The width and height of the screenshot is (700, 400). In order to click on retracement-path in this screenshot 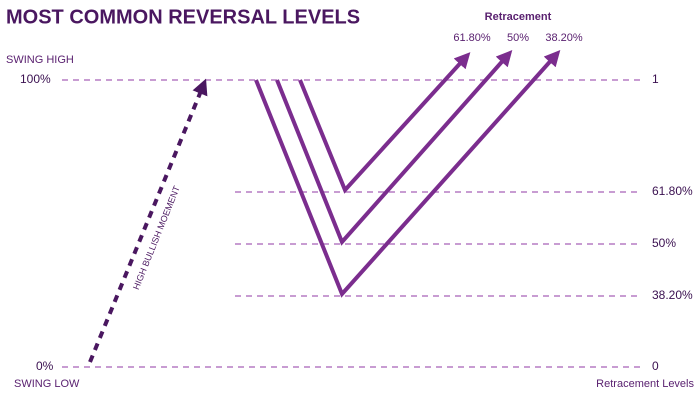, I will do `click(384, 123)`.